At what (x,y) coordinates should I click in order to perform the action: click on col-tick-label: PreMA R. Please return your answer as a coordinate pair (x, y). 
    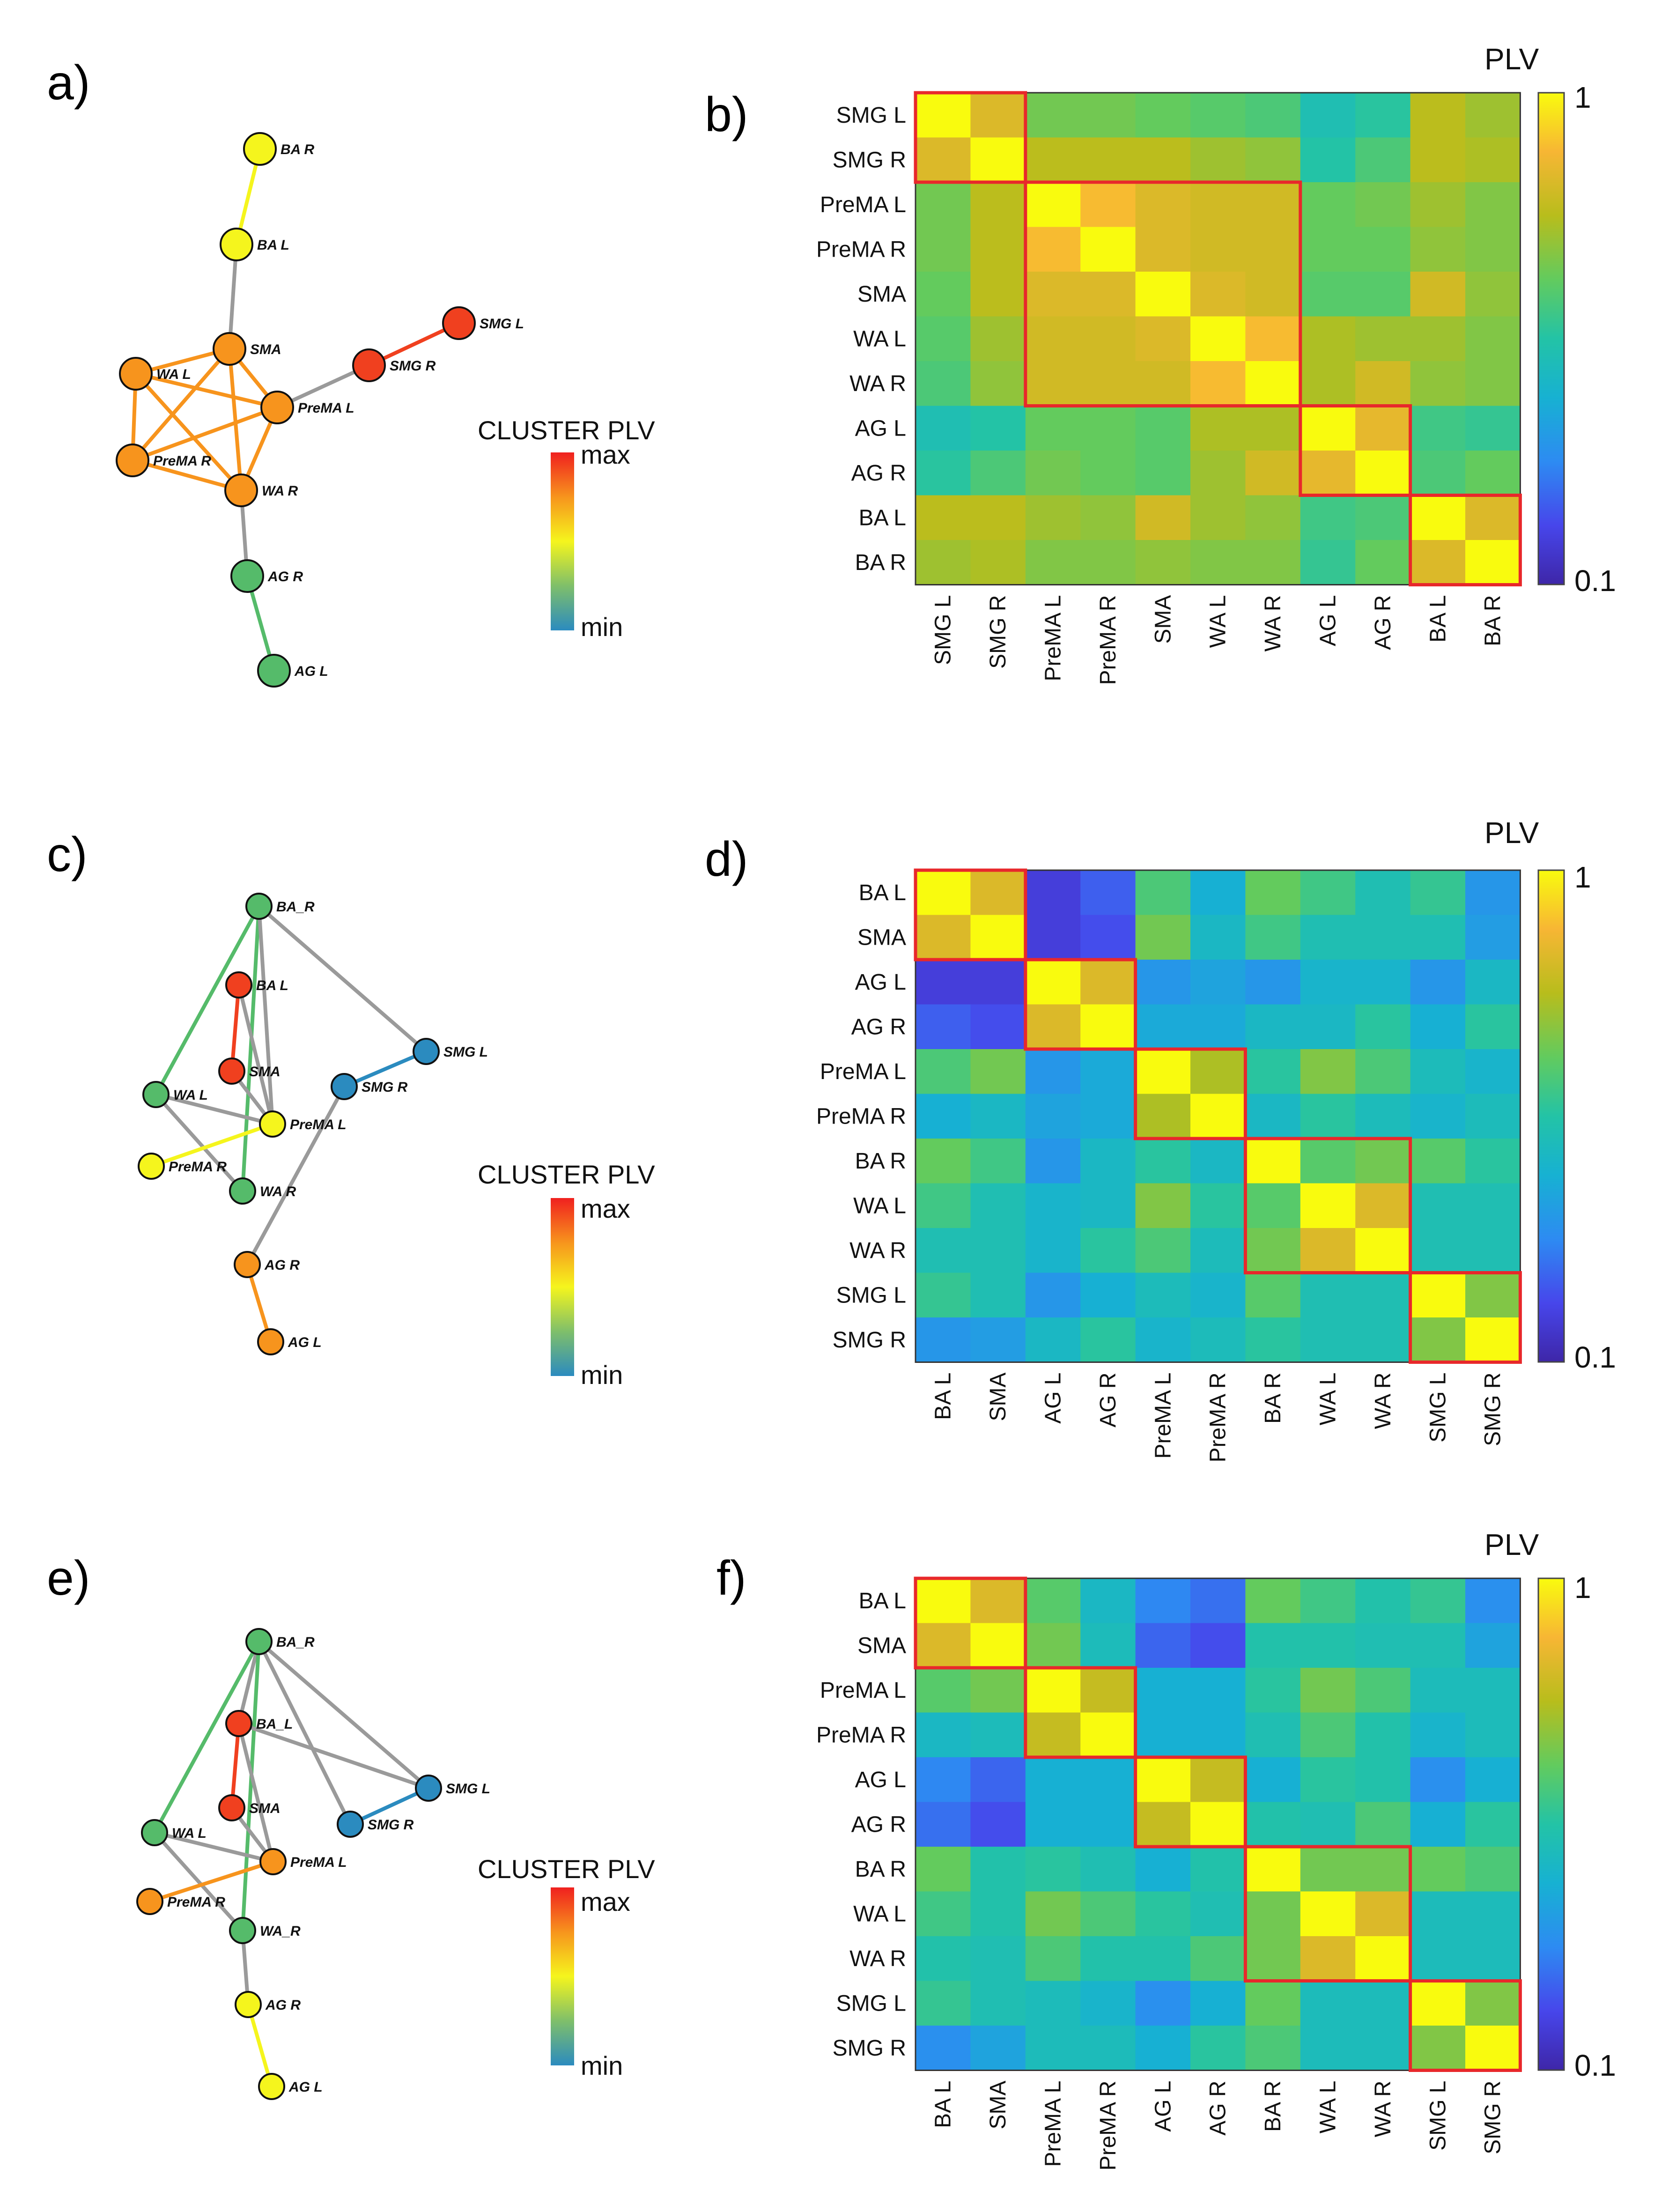
    Looking at the image, I should click on (1218, 1418).